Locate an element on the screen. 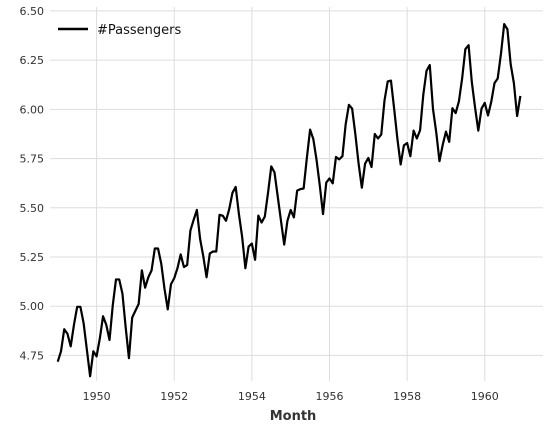  legend: #Passengers is located at coordinates (119, 30).